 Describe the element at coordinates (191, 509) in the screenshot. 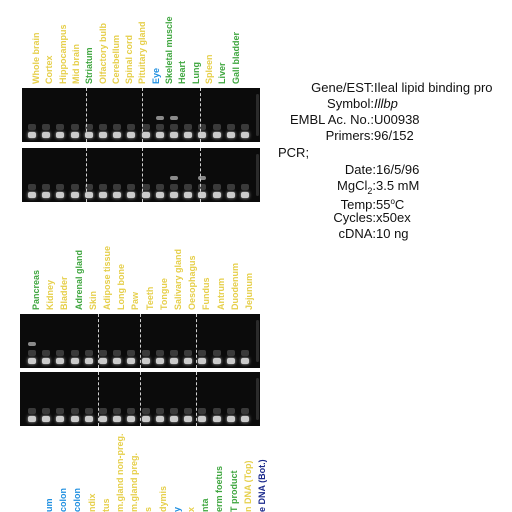

I see `panel3-lane-label: x` at that location.